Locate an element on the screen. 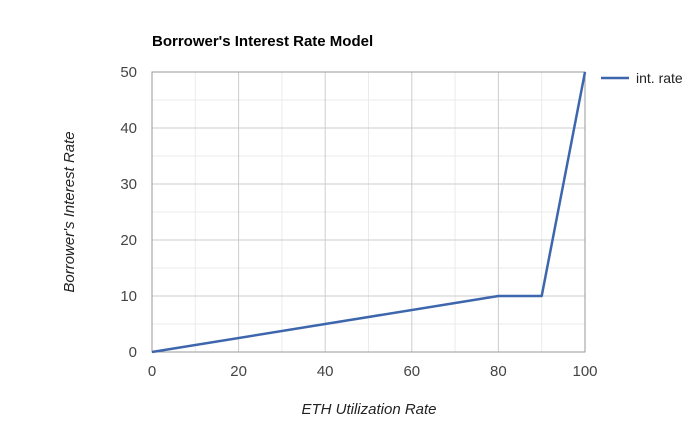 The image size is (698, 440). x-tick-label: 80 is located at coordinates (498, 371).